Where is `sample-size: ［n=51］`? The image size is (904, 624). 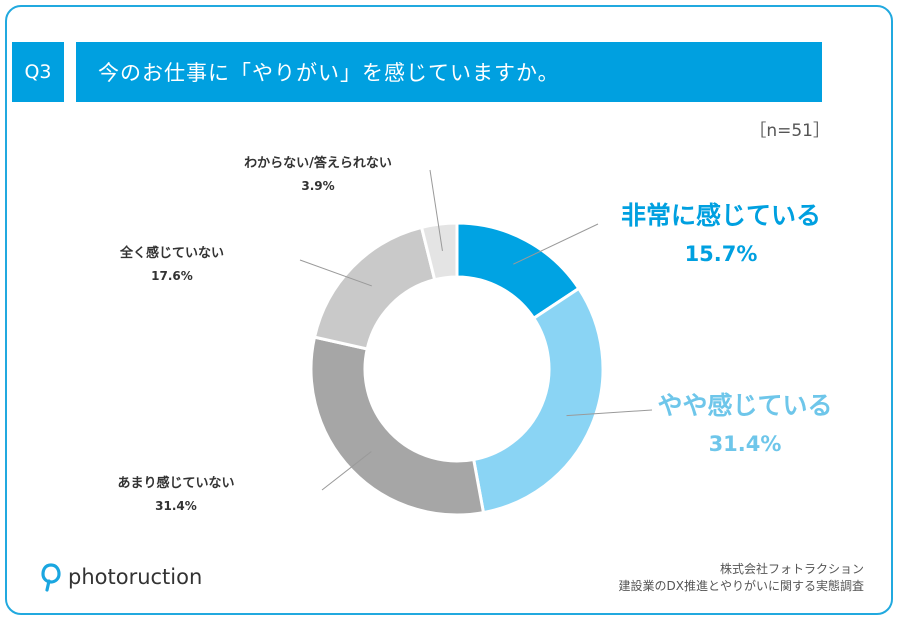
sample-size: ［n=51］ is located at coordinates (789, 131).